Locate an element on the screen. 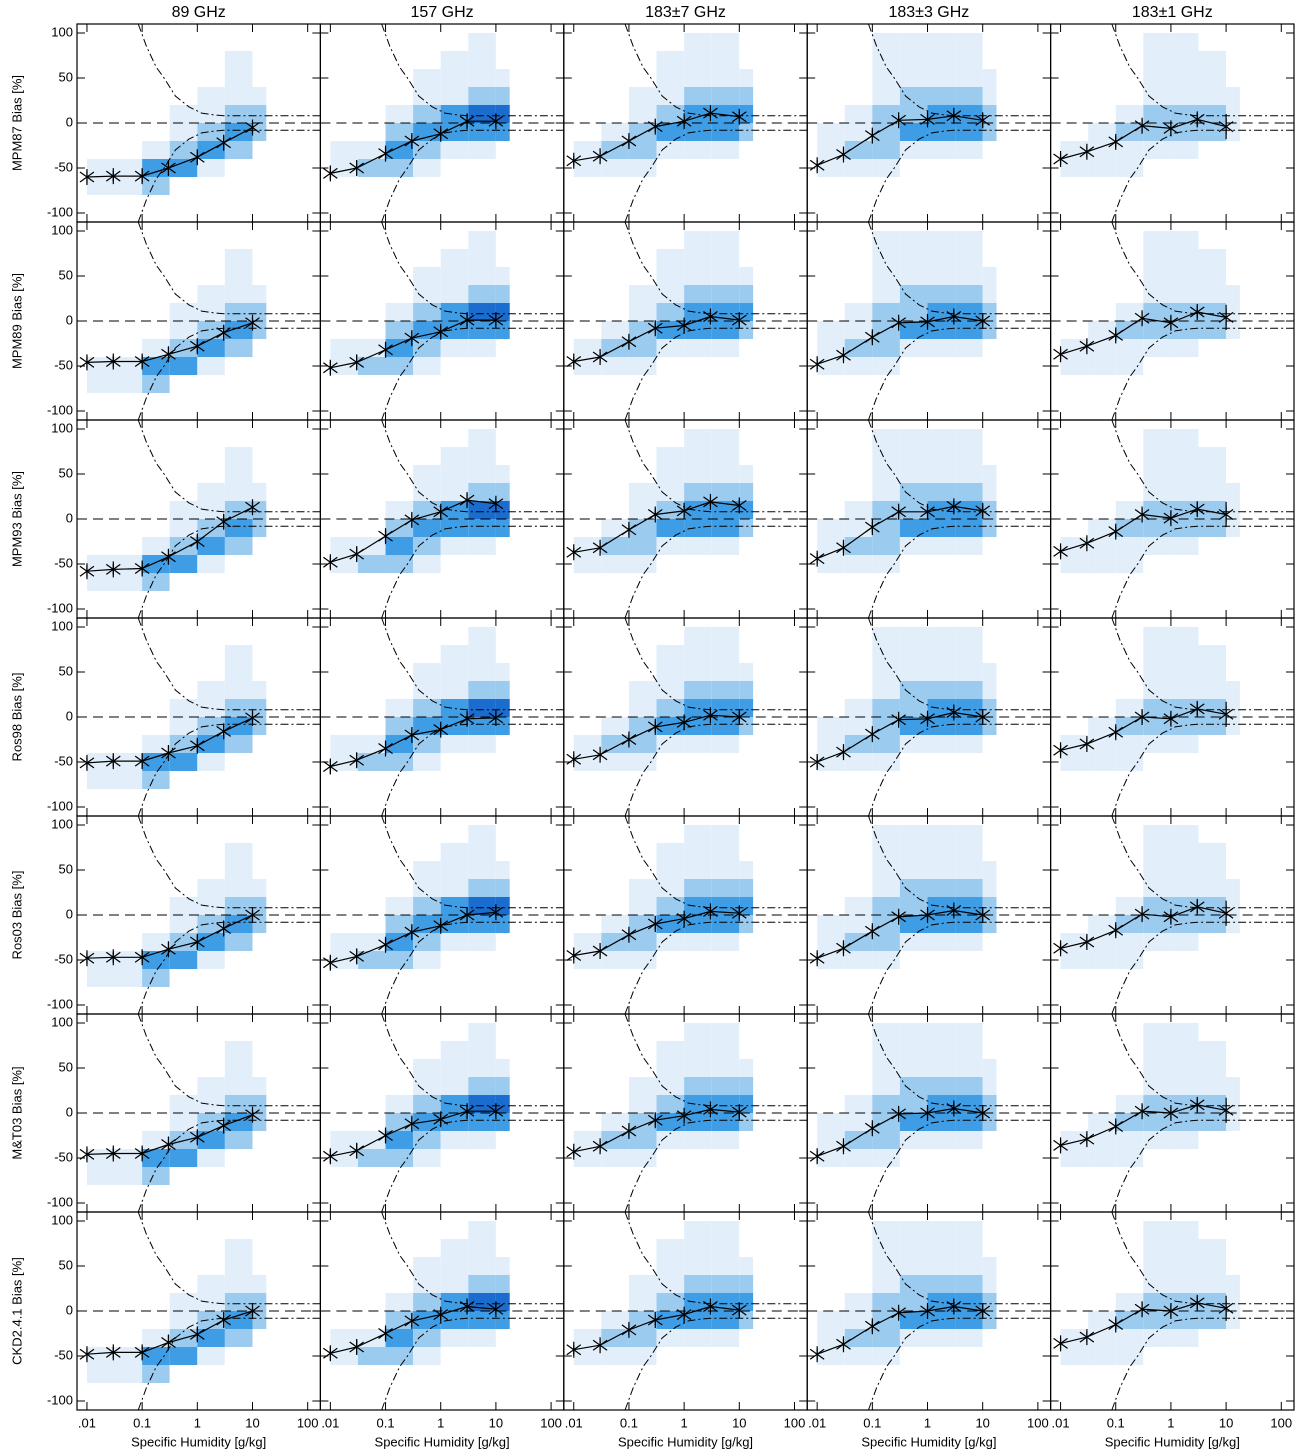 The image size is (1302, 1454). reference-curve is located at coordinates (959, 770).